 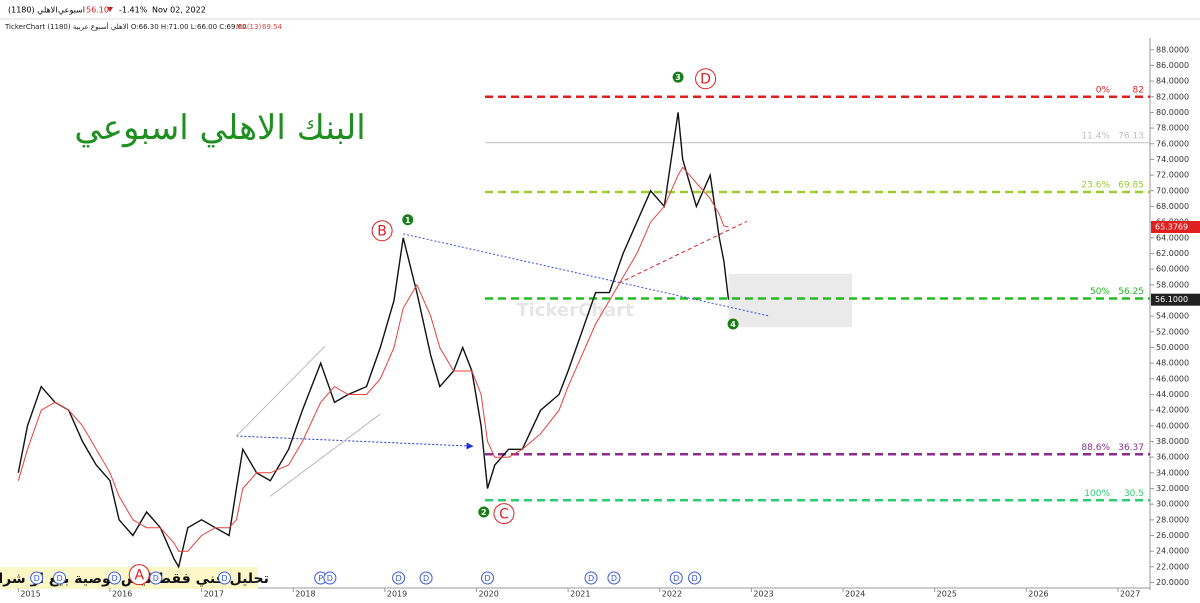 What do you see at coordinates (1172, 190) in the screenshot?
I see `y-tick-label: 70.0000` at bounding box center [1172, 190].